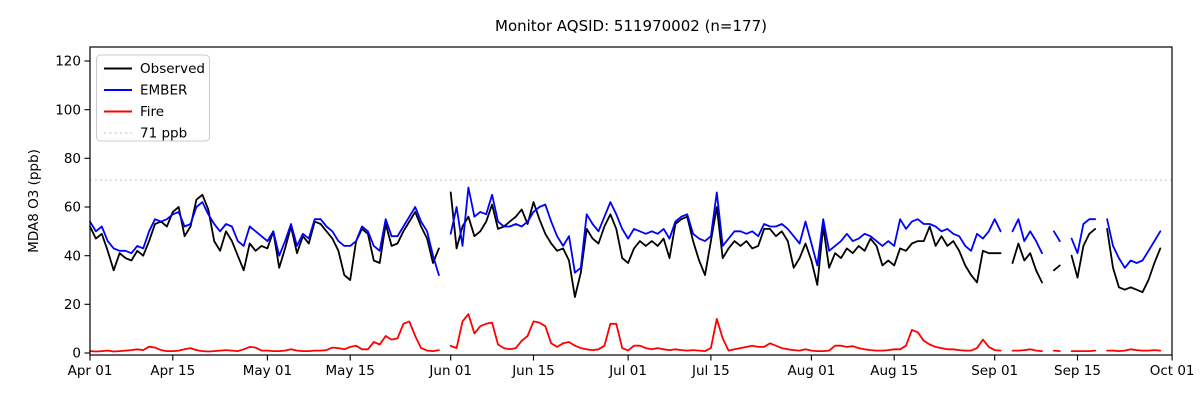 The image size is (1200, 404). Describe the element at coordinates (1077, 371) in the screenshot. I see `x-tick-label: Sep 15` at that location.